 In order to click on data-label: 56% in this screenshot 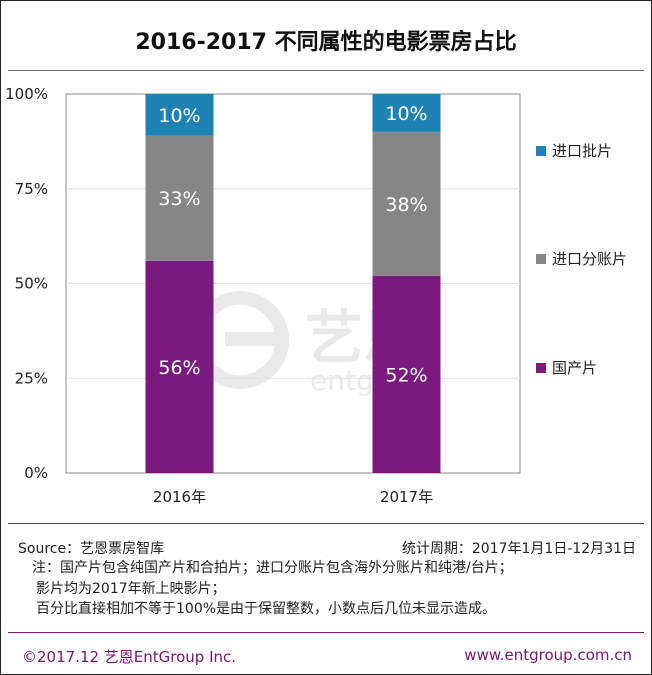, I will do `click(179, 368)`.